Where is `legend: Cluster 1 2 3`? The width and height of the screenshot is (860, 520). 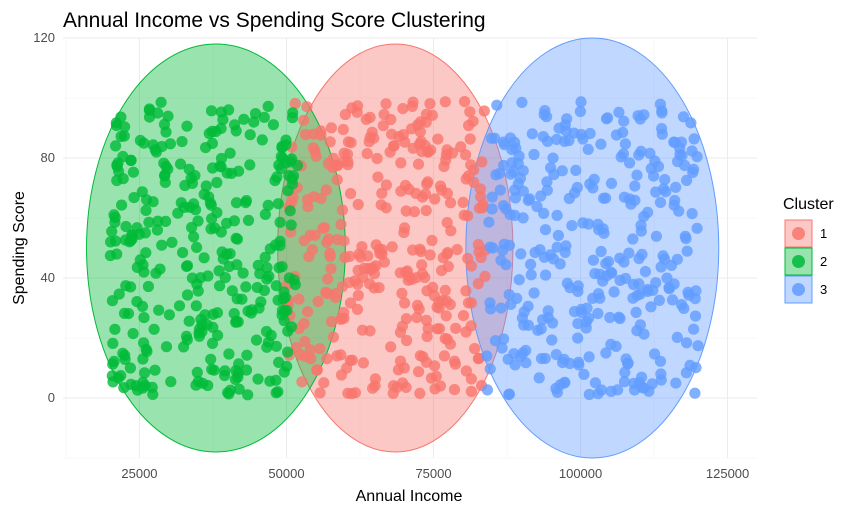 legend: Cluster 1 2 3 is located at coordinates (808, 250).